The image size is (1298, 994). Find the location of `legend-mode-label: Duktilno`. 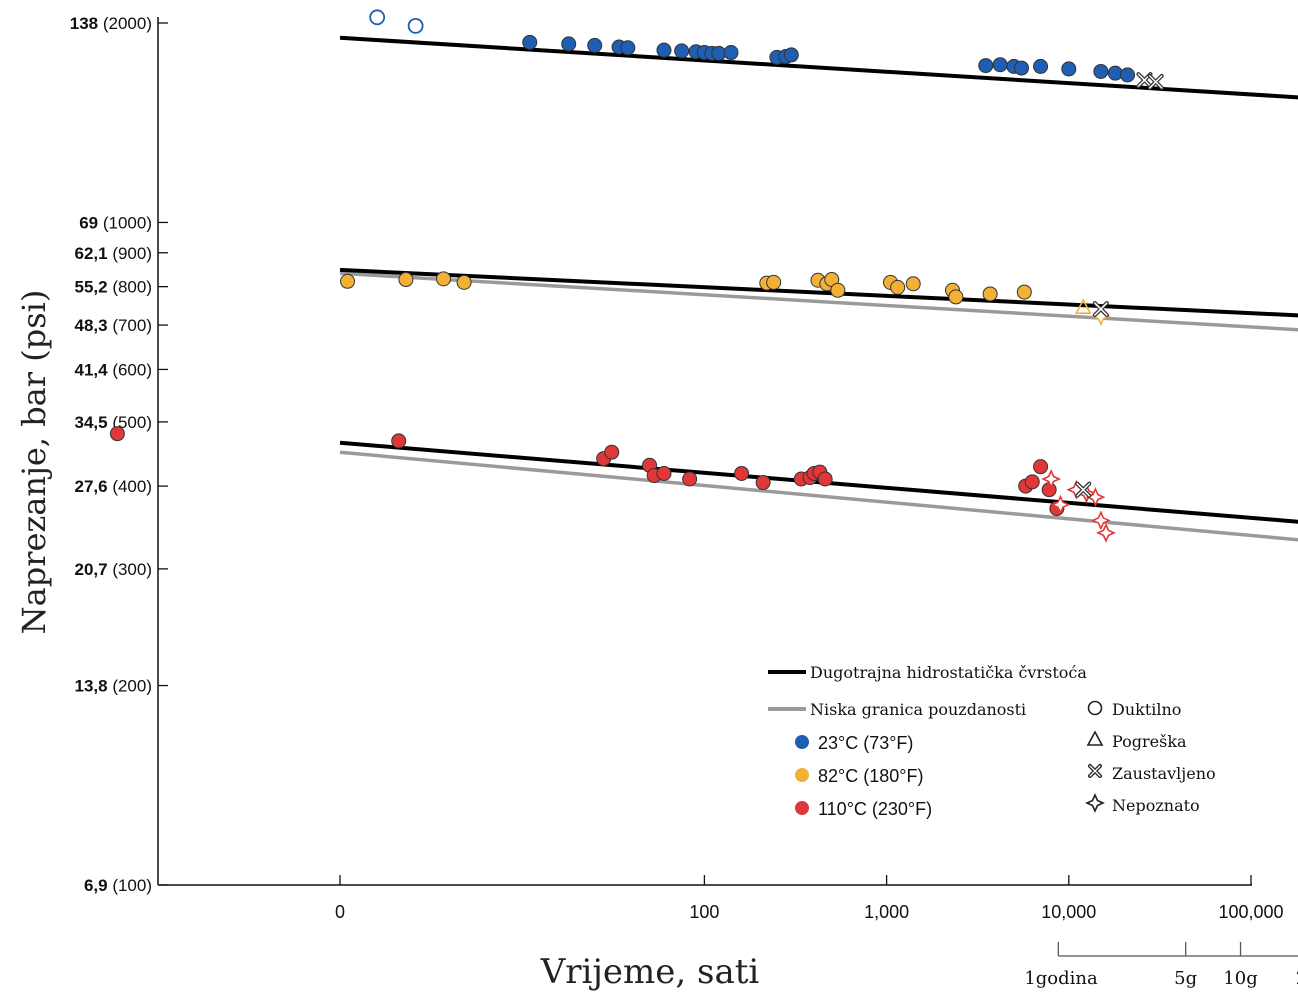

legend-mode-label: Duktilno is located at coordinates (1146, 709).